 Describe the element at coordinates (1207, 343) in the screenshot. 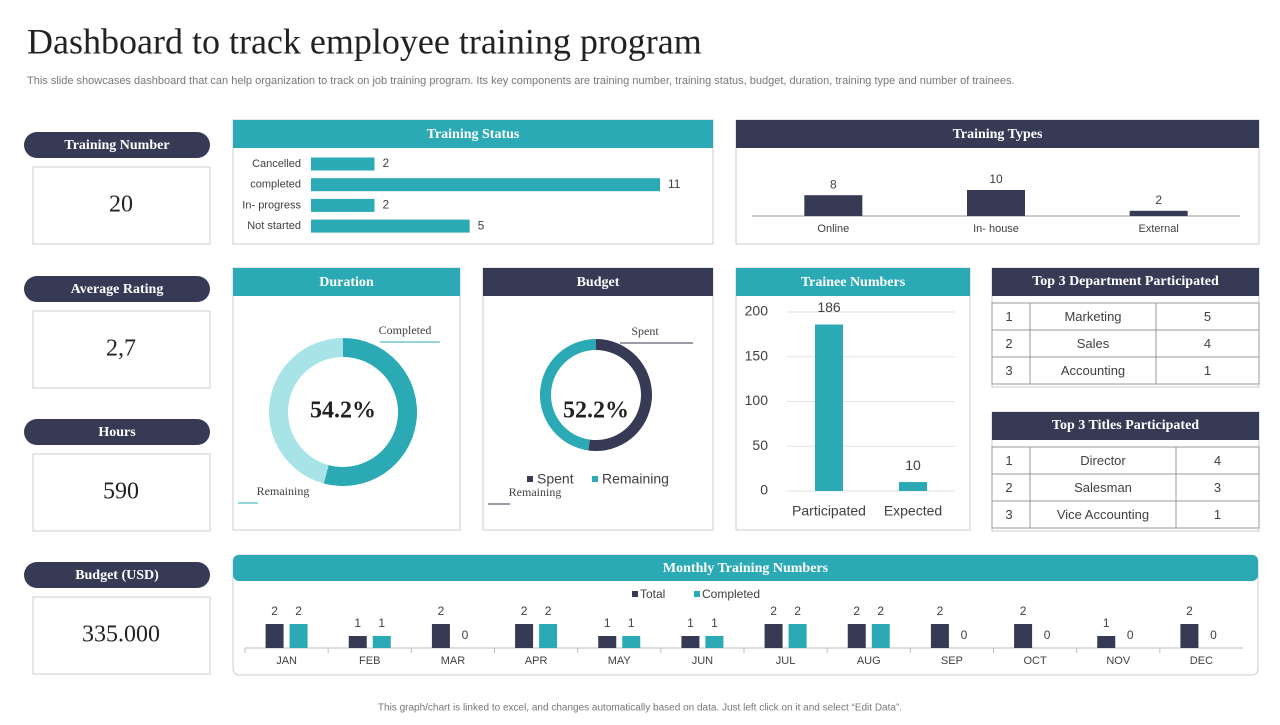

I see `table-cell: 4` at that location.